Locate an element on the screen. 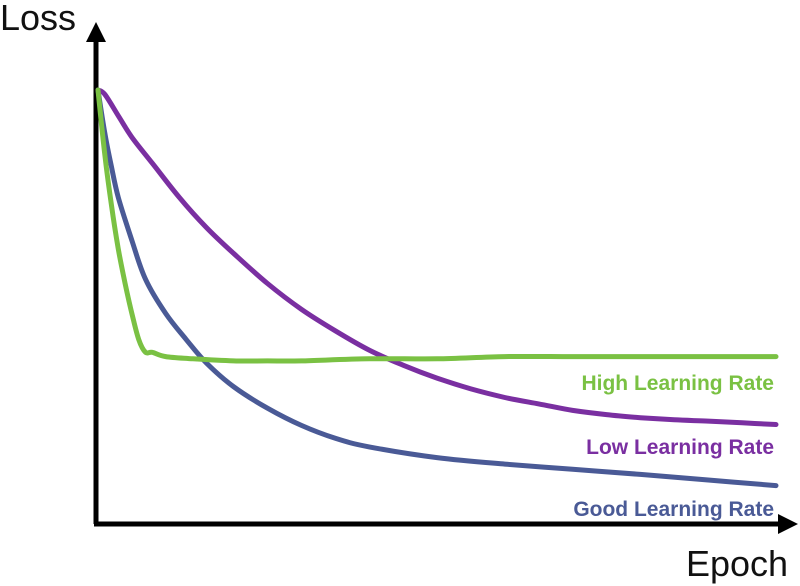  y-axis-label: Loss is located at coordinates (38, 19).